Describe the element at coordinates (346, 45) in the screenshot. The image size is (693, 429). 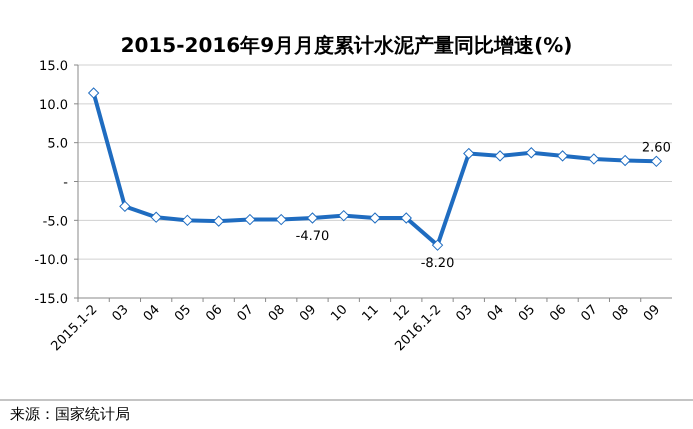
I see `chart-title: 2015-2016年9月月度累计水泥产量同比增速(%)` at that location.